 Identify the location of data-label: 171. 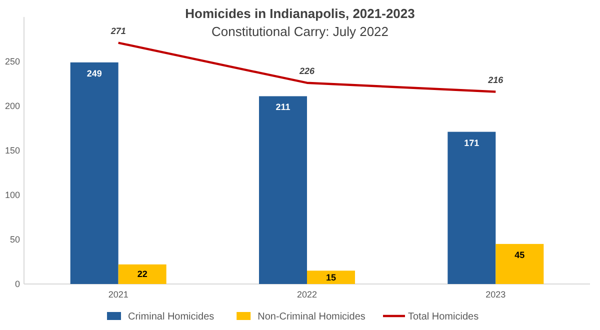
(472, 143).